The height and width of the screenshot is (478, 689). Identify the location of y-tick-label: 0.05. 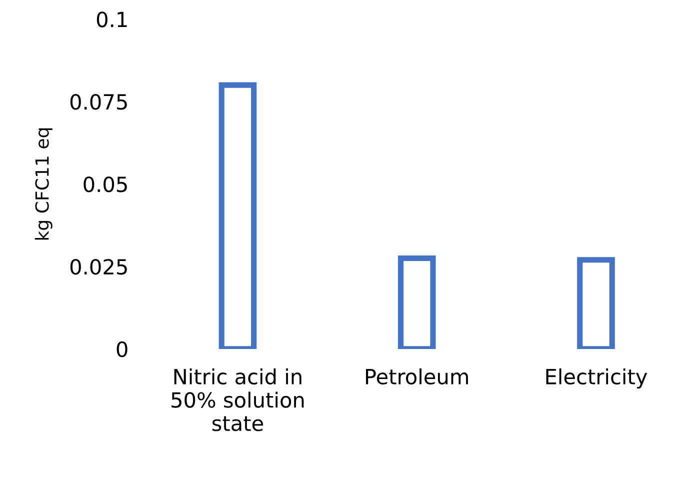
(105, 184).